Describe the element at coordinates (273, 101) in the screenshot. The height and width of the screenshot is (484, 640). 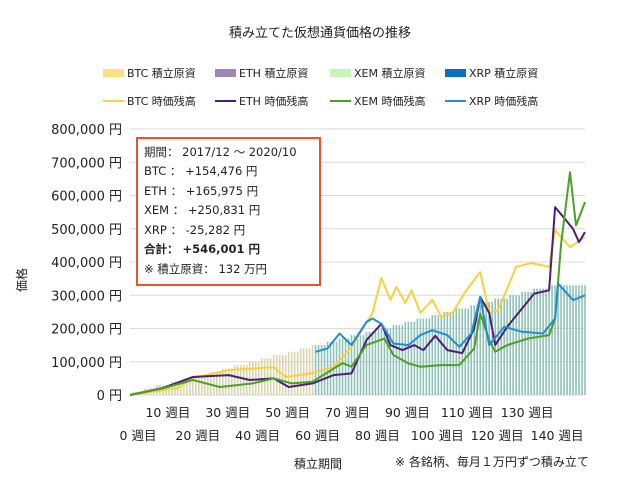
I see `legend-label: ETH 時価残高` at that location.